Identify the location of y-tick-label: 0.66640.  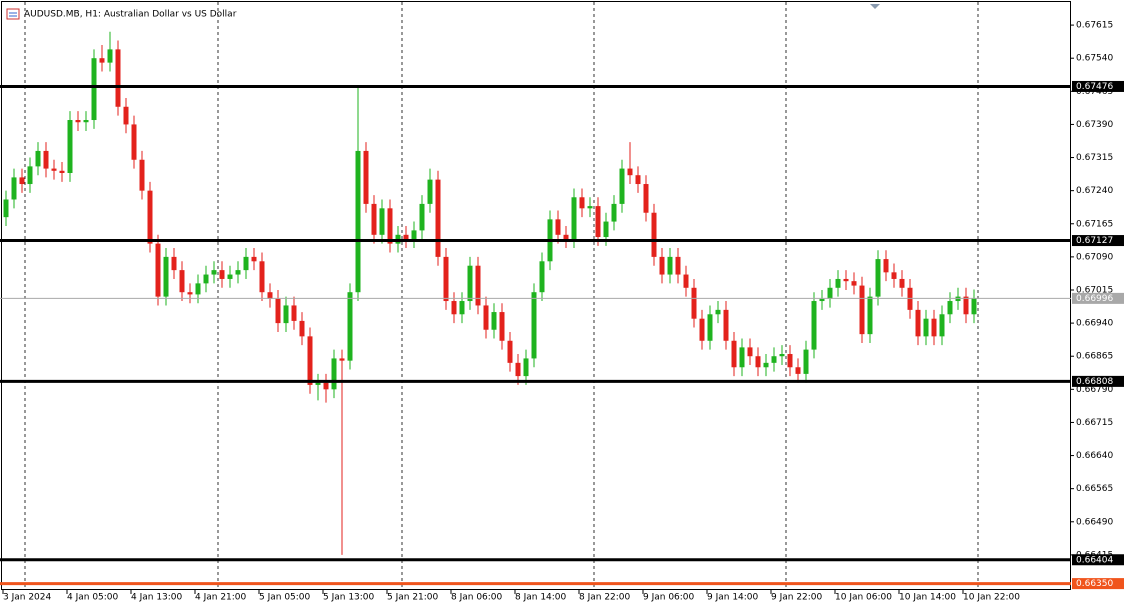
(1094, 456).